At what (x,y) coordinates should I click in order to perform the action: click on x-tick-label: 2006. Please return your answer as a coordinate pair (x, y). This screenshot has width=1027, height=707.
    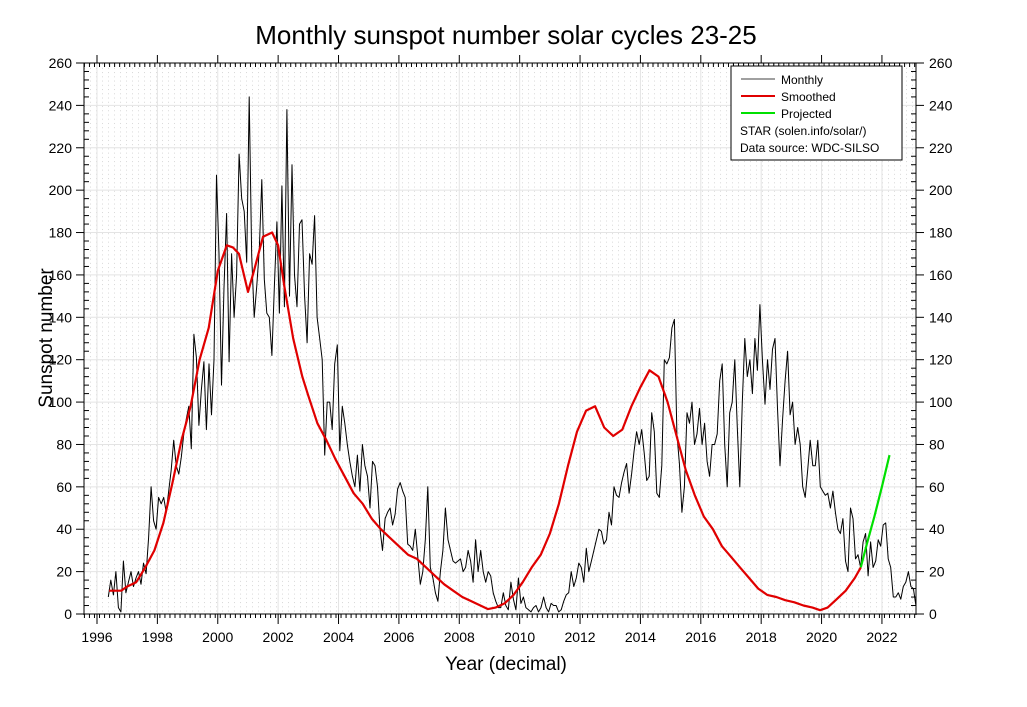
    Looking at the image, I should click on (398, 637).